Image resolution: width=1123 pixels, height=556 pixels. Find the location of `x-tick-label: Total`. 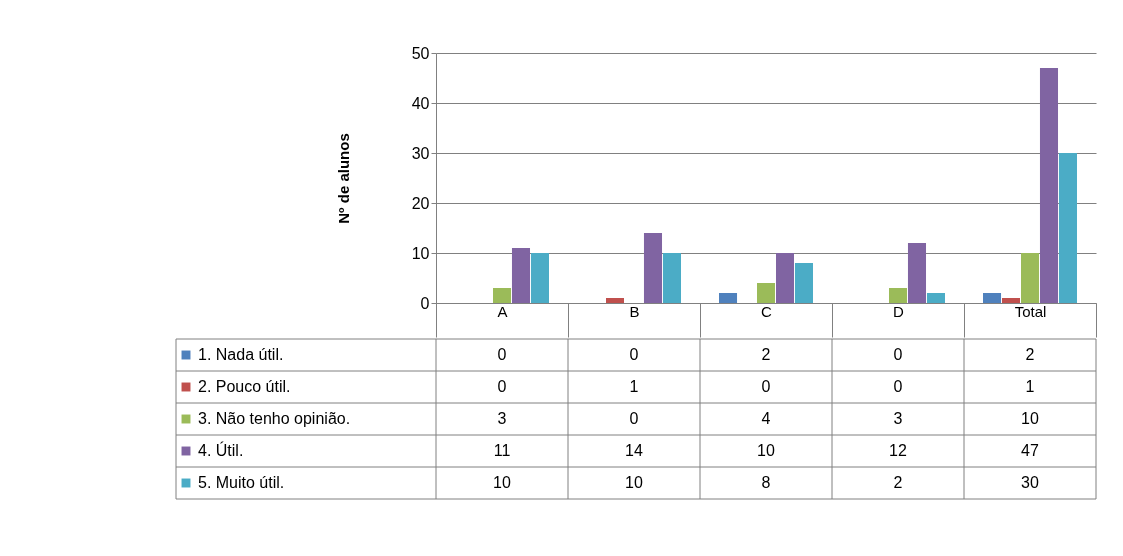

x-tick-label: Total is located at coordinates (1030, 311).